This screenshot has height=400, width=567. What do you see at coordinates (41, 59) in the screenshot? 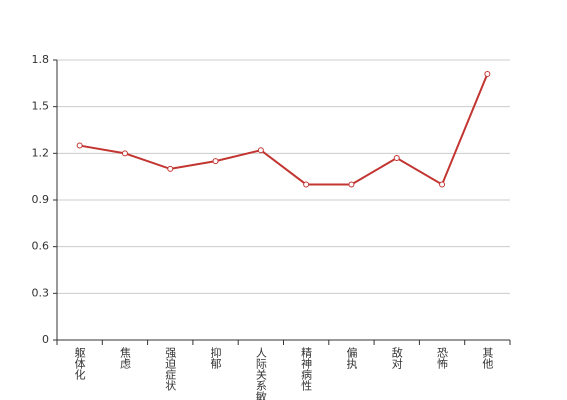
I see `y-tick-label: 1.8` at bounding box center [41, 59].